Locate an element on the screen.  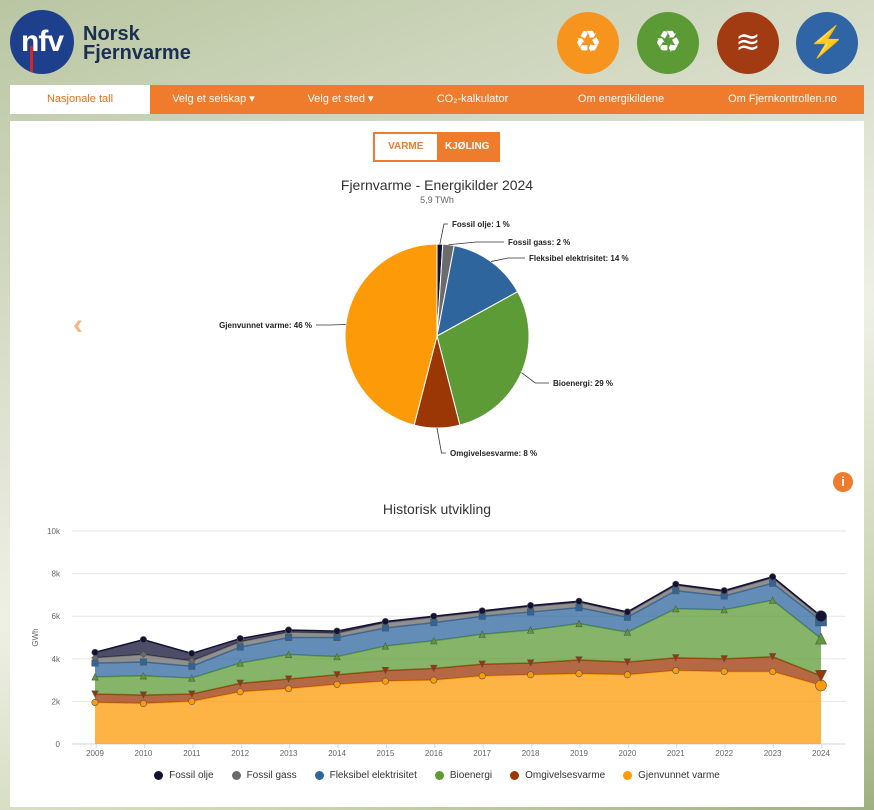
nav-nasjonale-tall: Nasjonale tall is located at coordinates (80, 99).